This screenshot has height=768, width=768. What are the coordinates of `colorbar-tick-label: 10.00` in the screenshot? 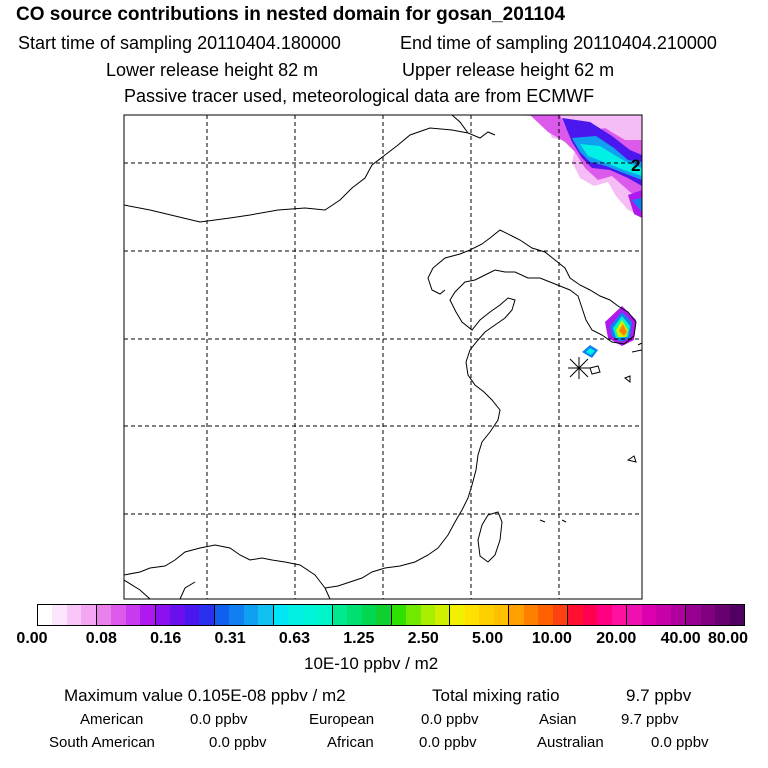 It's located at (551, 638).